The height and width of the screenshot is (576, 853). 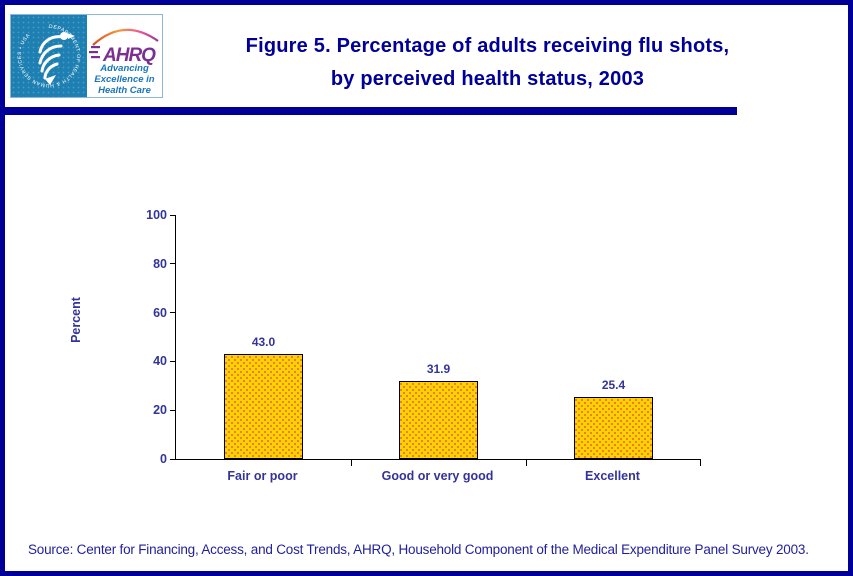 I want to click on tagline-line: Advancing, so click(x=124, y=68).